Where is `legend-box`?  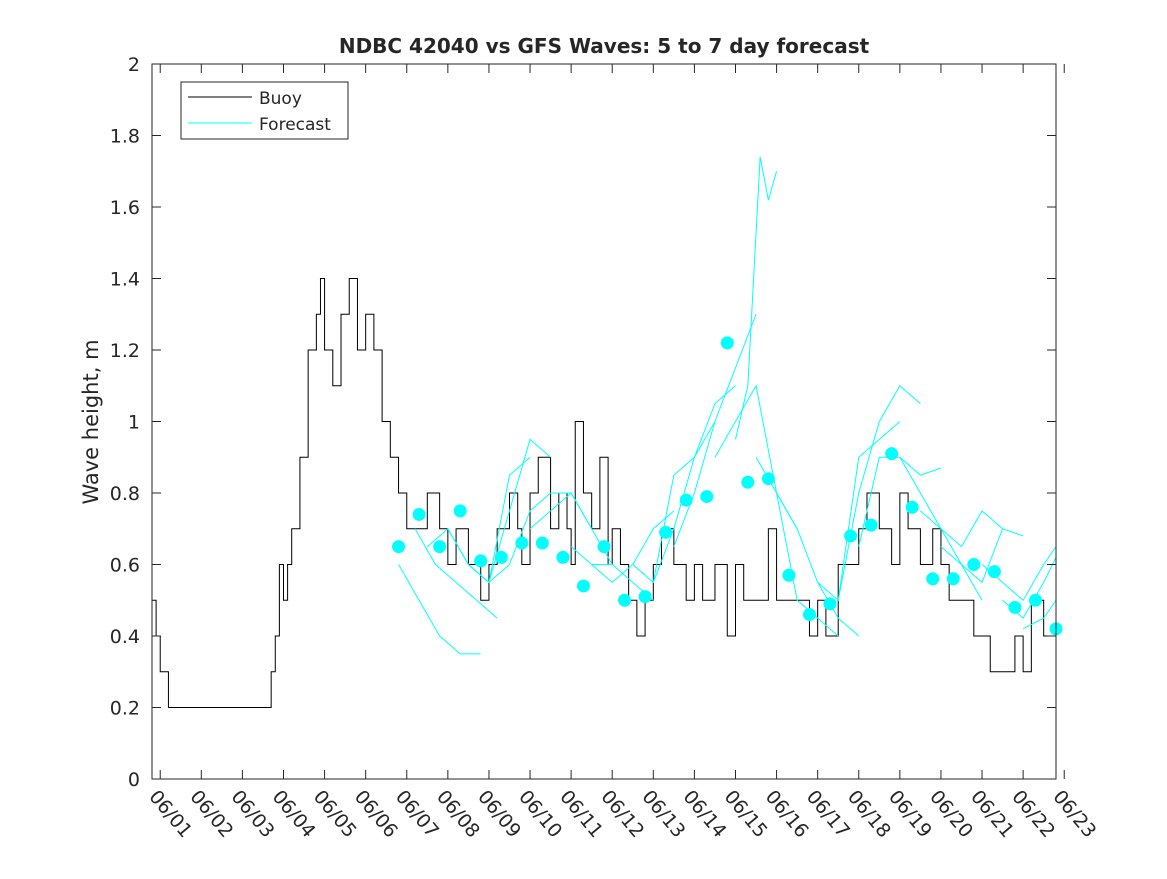 legend-box is located at coordinates (264, 110).